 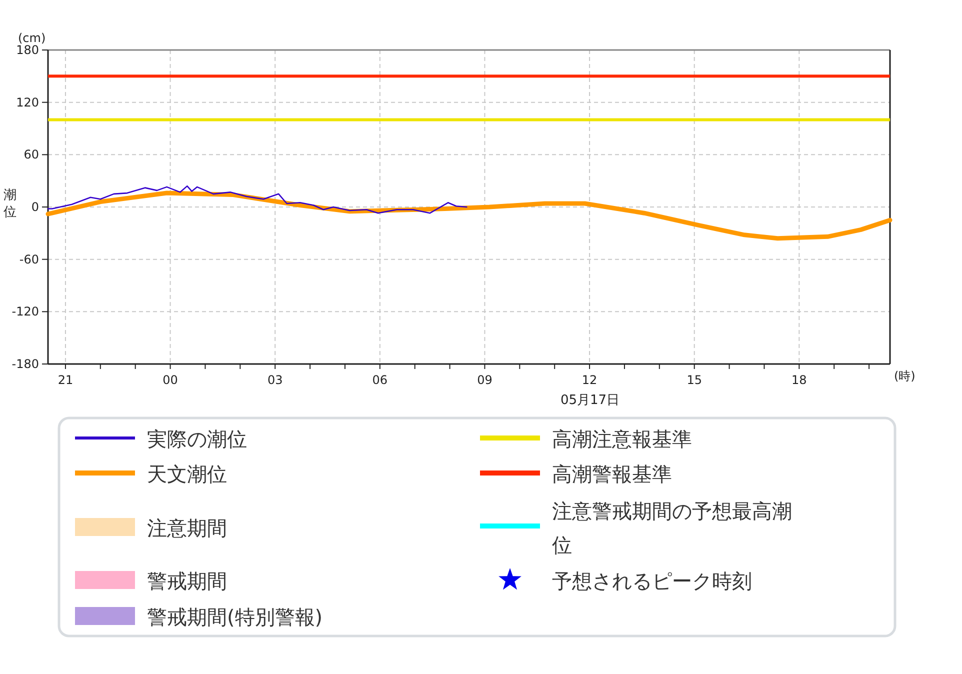 I want to click on x-tick-label: 21, so click(x=66, y=380).